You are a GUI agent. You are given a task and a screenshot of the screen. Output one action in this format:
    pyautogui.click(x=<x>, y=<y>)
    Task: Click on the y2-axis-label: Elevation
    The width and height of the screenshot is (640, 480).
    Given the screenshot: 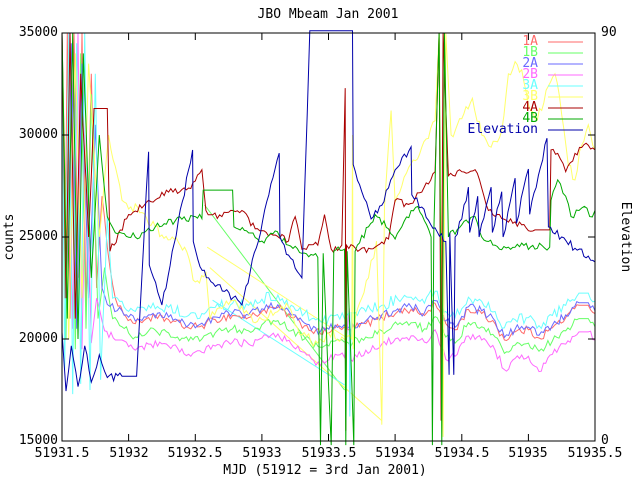 What is the action you would take?
    pyautogui.click(x=625, y=237)
    